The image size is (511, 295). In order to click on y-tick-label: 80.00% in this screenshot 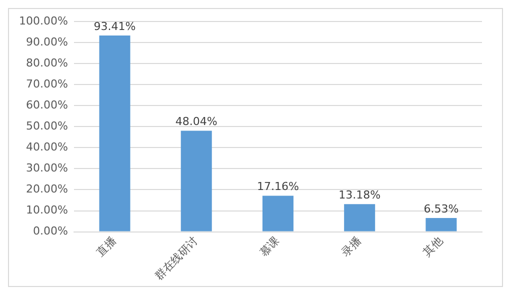, I will do `click(47, 63)`.